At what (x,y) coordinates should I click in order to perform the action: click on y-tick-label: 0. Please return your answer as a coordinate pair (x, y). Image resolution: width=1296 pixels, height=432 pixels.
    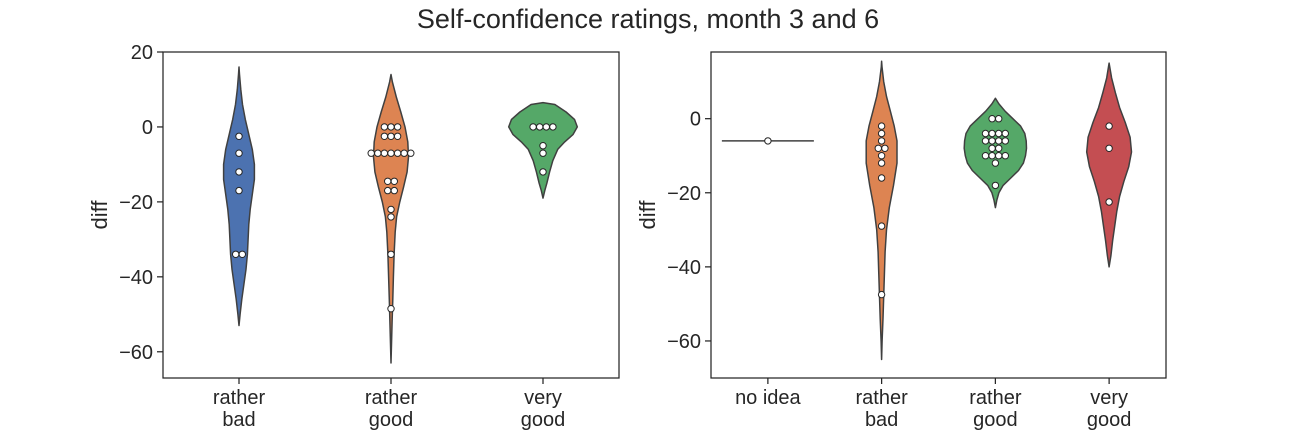
    Looking at the image, I should click on (695, 120).